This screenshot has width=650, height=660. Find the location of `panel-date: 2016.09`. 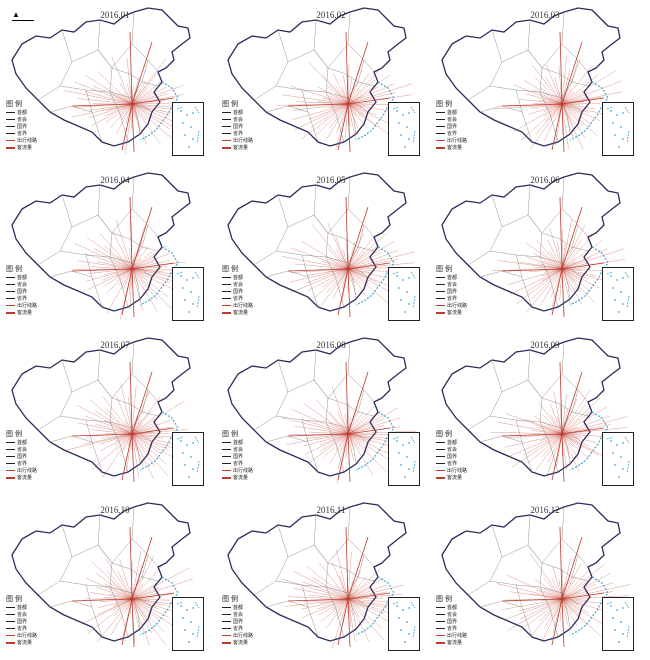

panel-date: 2016.09 is located at coordinates (545, 345).